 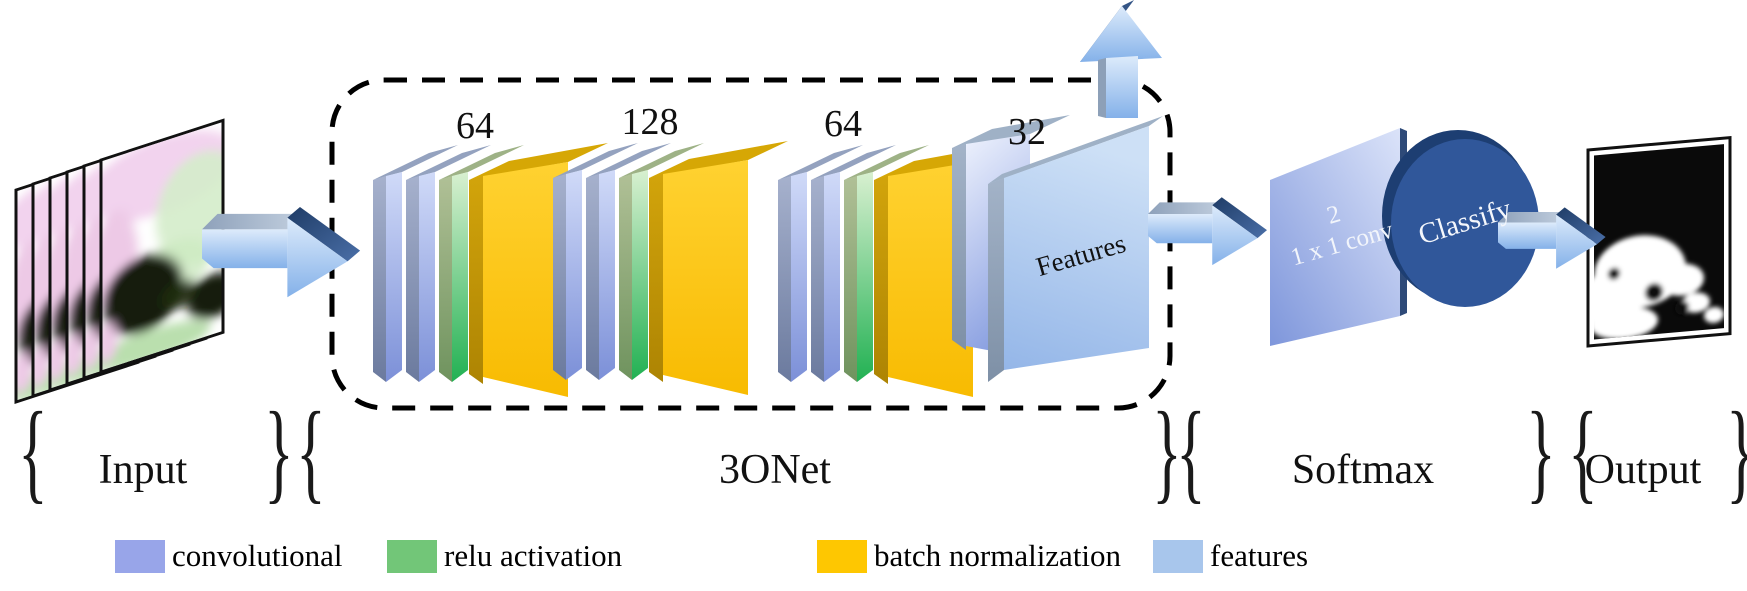 I want to click on brace-close-network: }, so click(x=1167, y=452).